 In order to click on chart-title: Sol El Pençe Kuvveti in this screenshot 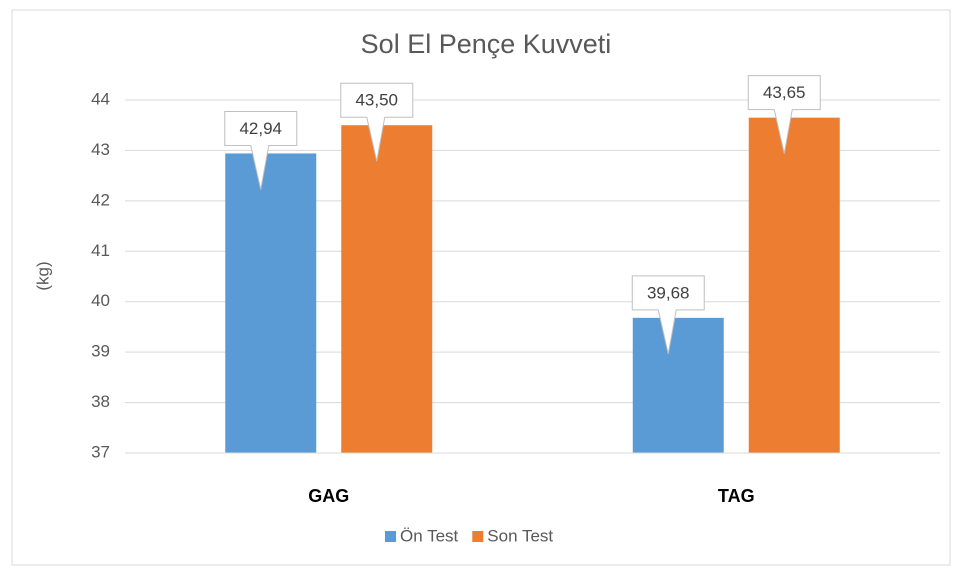, I will do `click(486, 44)`.